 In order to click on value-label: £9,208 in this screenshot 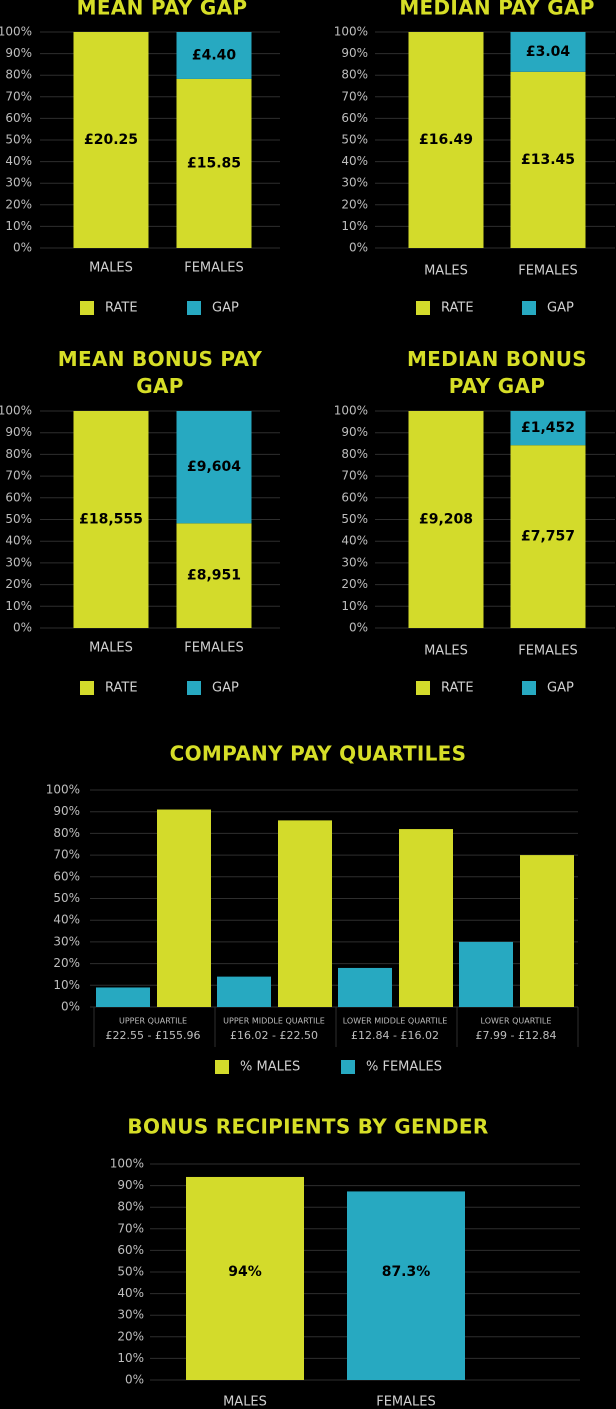, I will do `click(446, 520)`.